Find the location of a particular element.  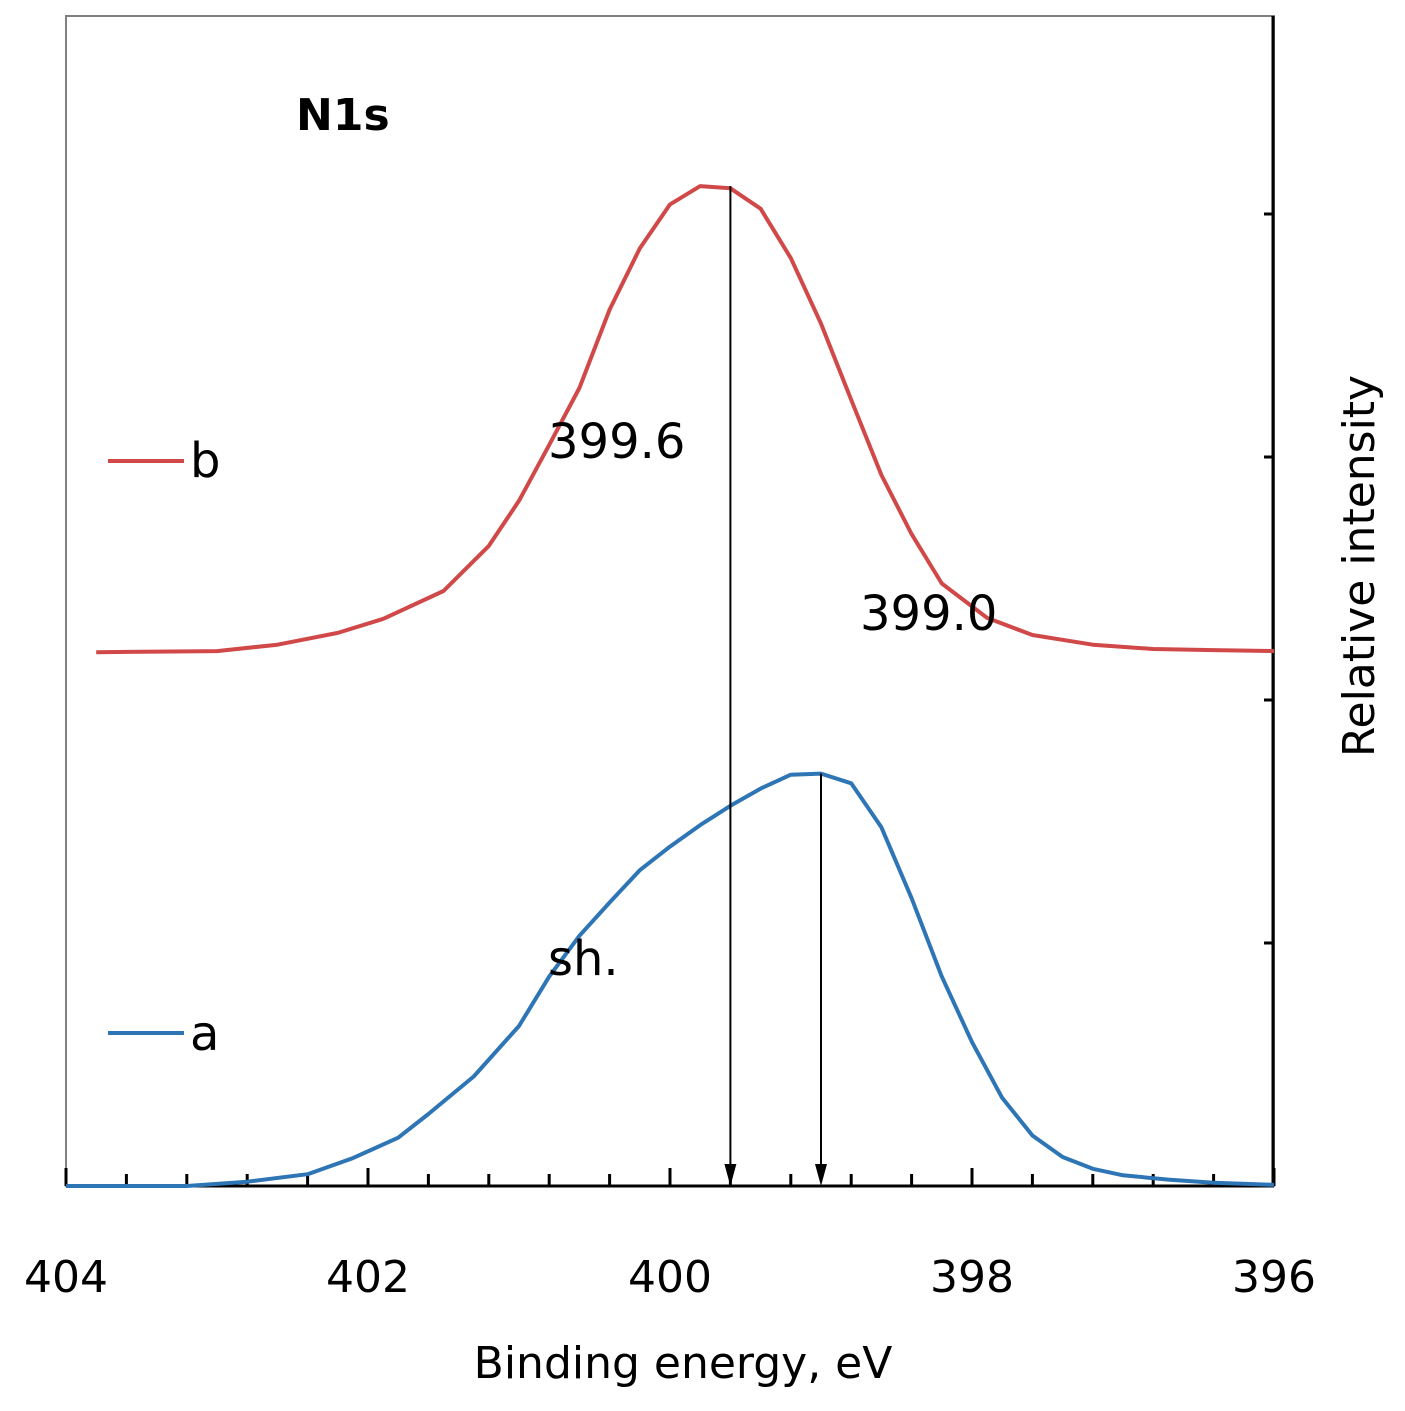

x-tick-label: 398 is located at coordinates (972, 1277).